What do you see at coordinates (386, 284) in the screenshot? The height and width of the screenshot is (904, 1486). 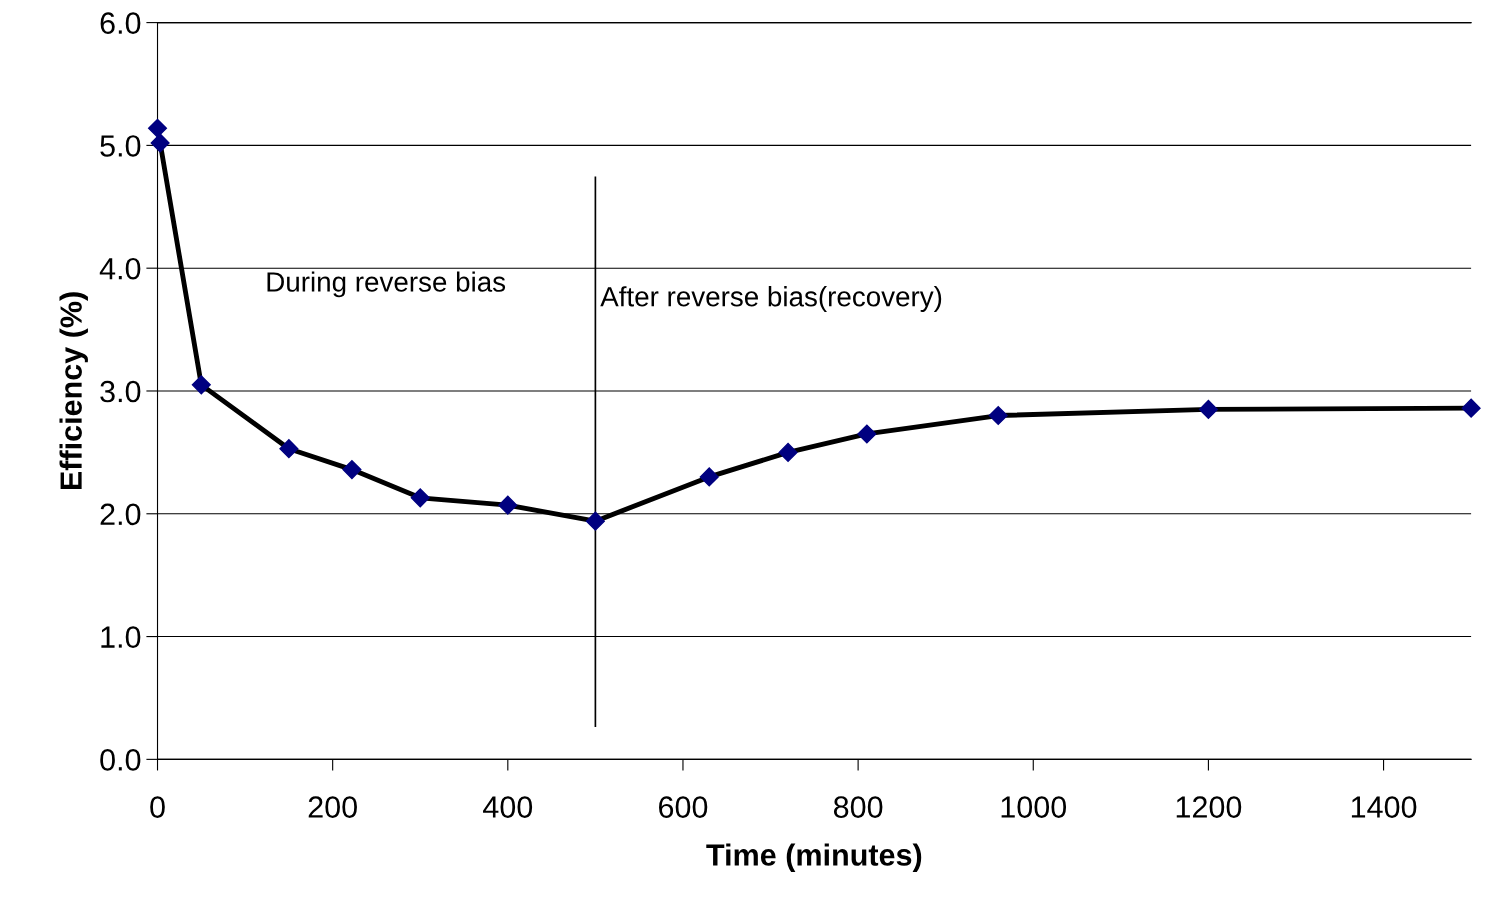 I see `annotation: During reverse bias` at bounding box center [386, 284].